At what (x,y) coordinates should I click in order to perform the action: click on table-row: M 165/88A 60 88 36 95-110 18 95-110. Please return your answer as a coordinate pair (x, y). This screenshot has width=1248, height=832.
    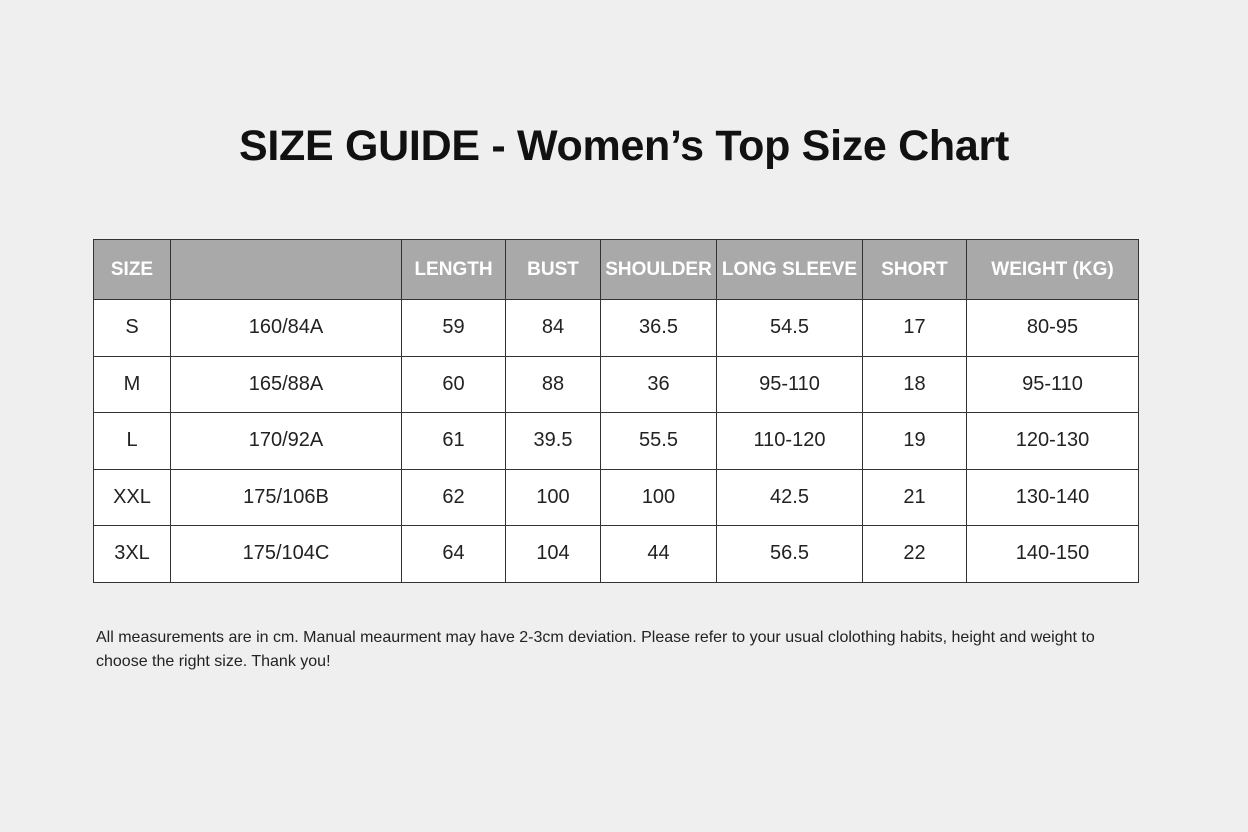
    Looking at the image, I should click on (616, 384).